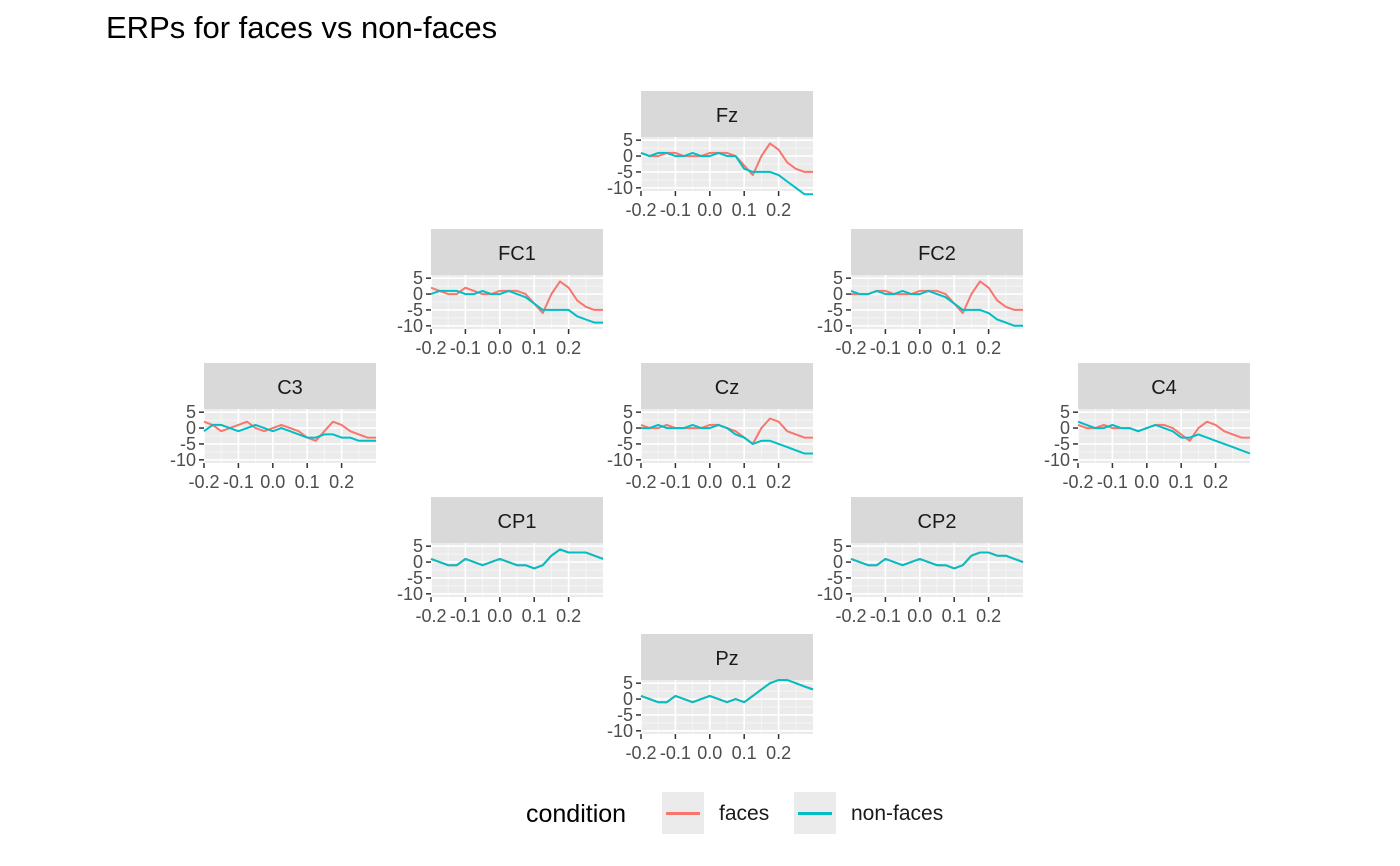  I want to click on facet-cz: Cz 50-5-10-0.2 -0.1 0.0 0.1 0.2, so click(710, 427).